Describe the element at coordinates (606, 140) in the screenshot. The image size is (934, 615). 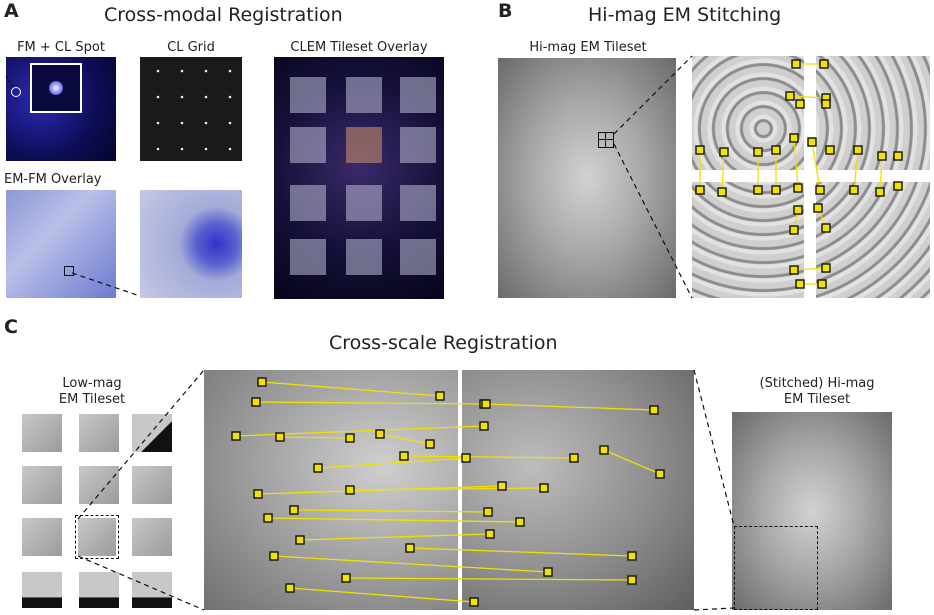
I see `tile-grid-marker` at that location.